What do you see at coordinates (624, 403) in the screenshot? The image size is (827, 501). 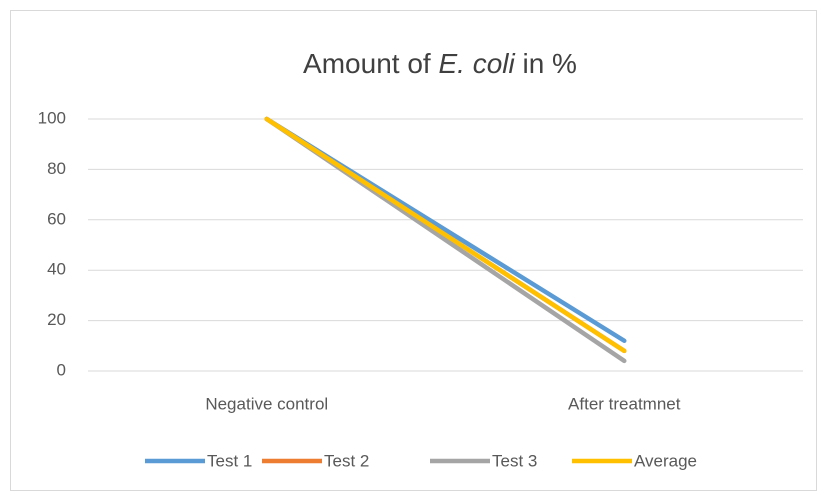 I see `x-tick-label: After treatmnet` at bounding box center [624, 403].